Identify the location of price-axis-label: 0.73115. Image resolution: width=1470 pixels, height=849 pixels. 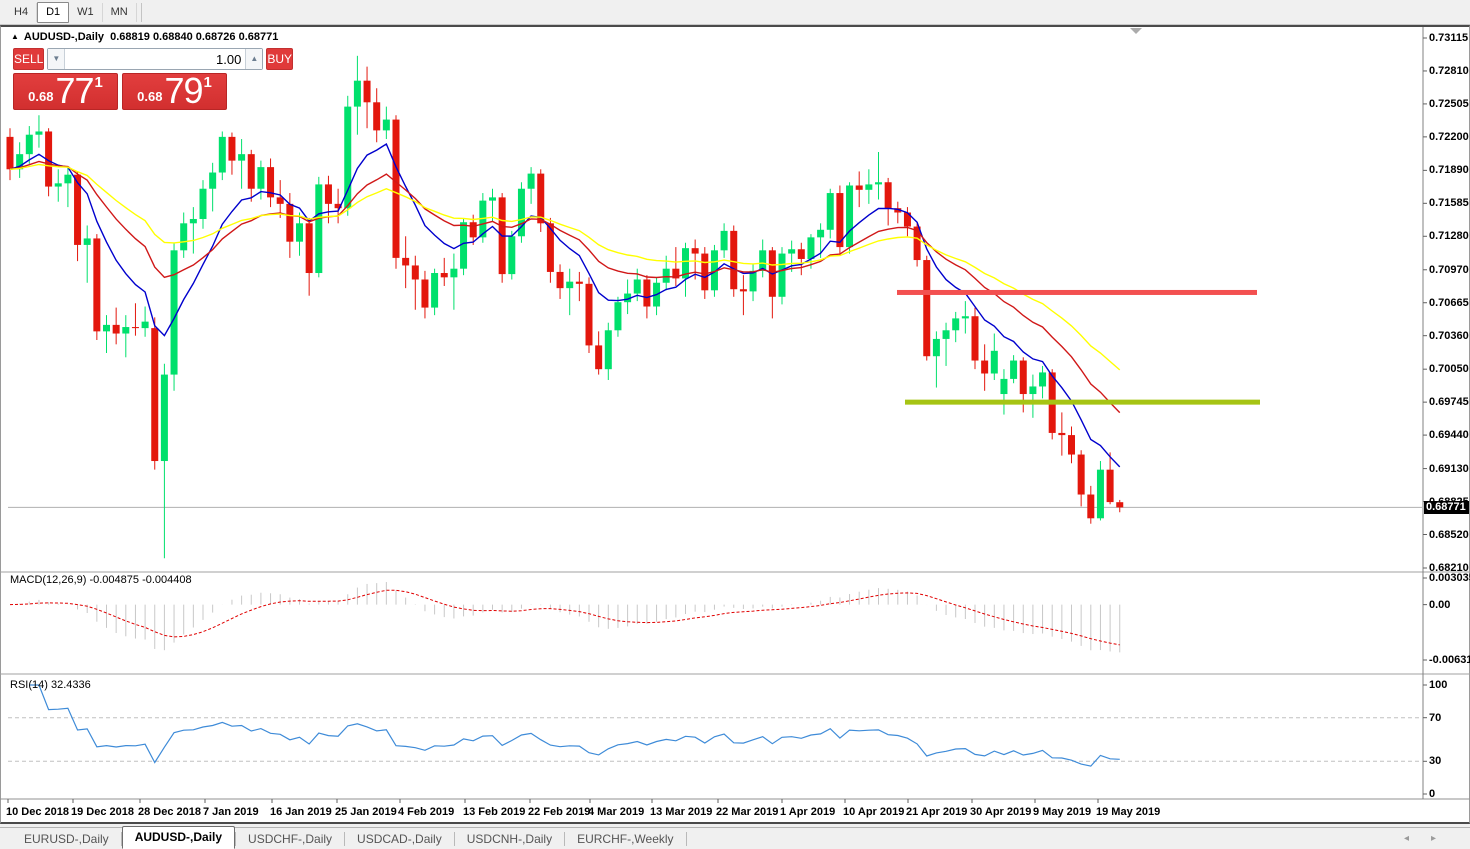
(1449, 38).